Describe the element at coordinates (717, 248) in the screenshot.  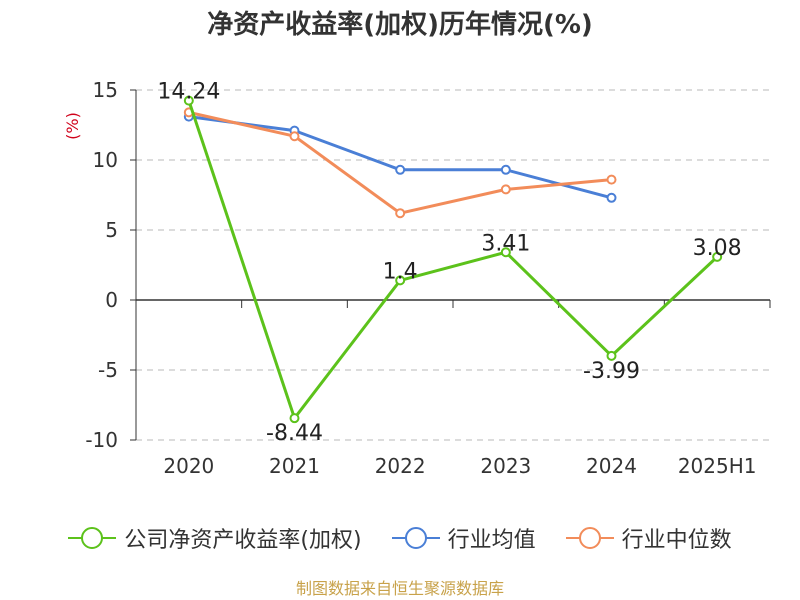
I see `data-label: 3.08` at that location.